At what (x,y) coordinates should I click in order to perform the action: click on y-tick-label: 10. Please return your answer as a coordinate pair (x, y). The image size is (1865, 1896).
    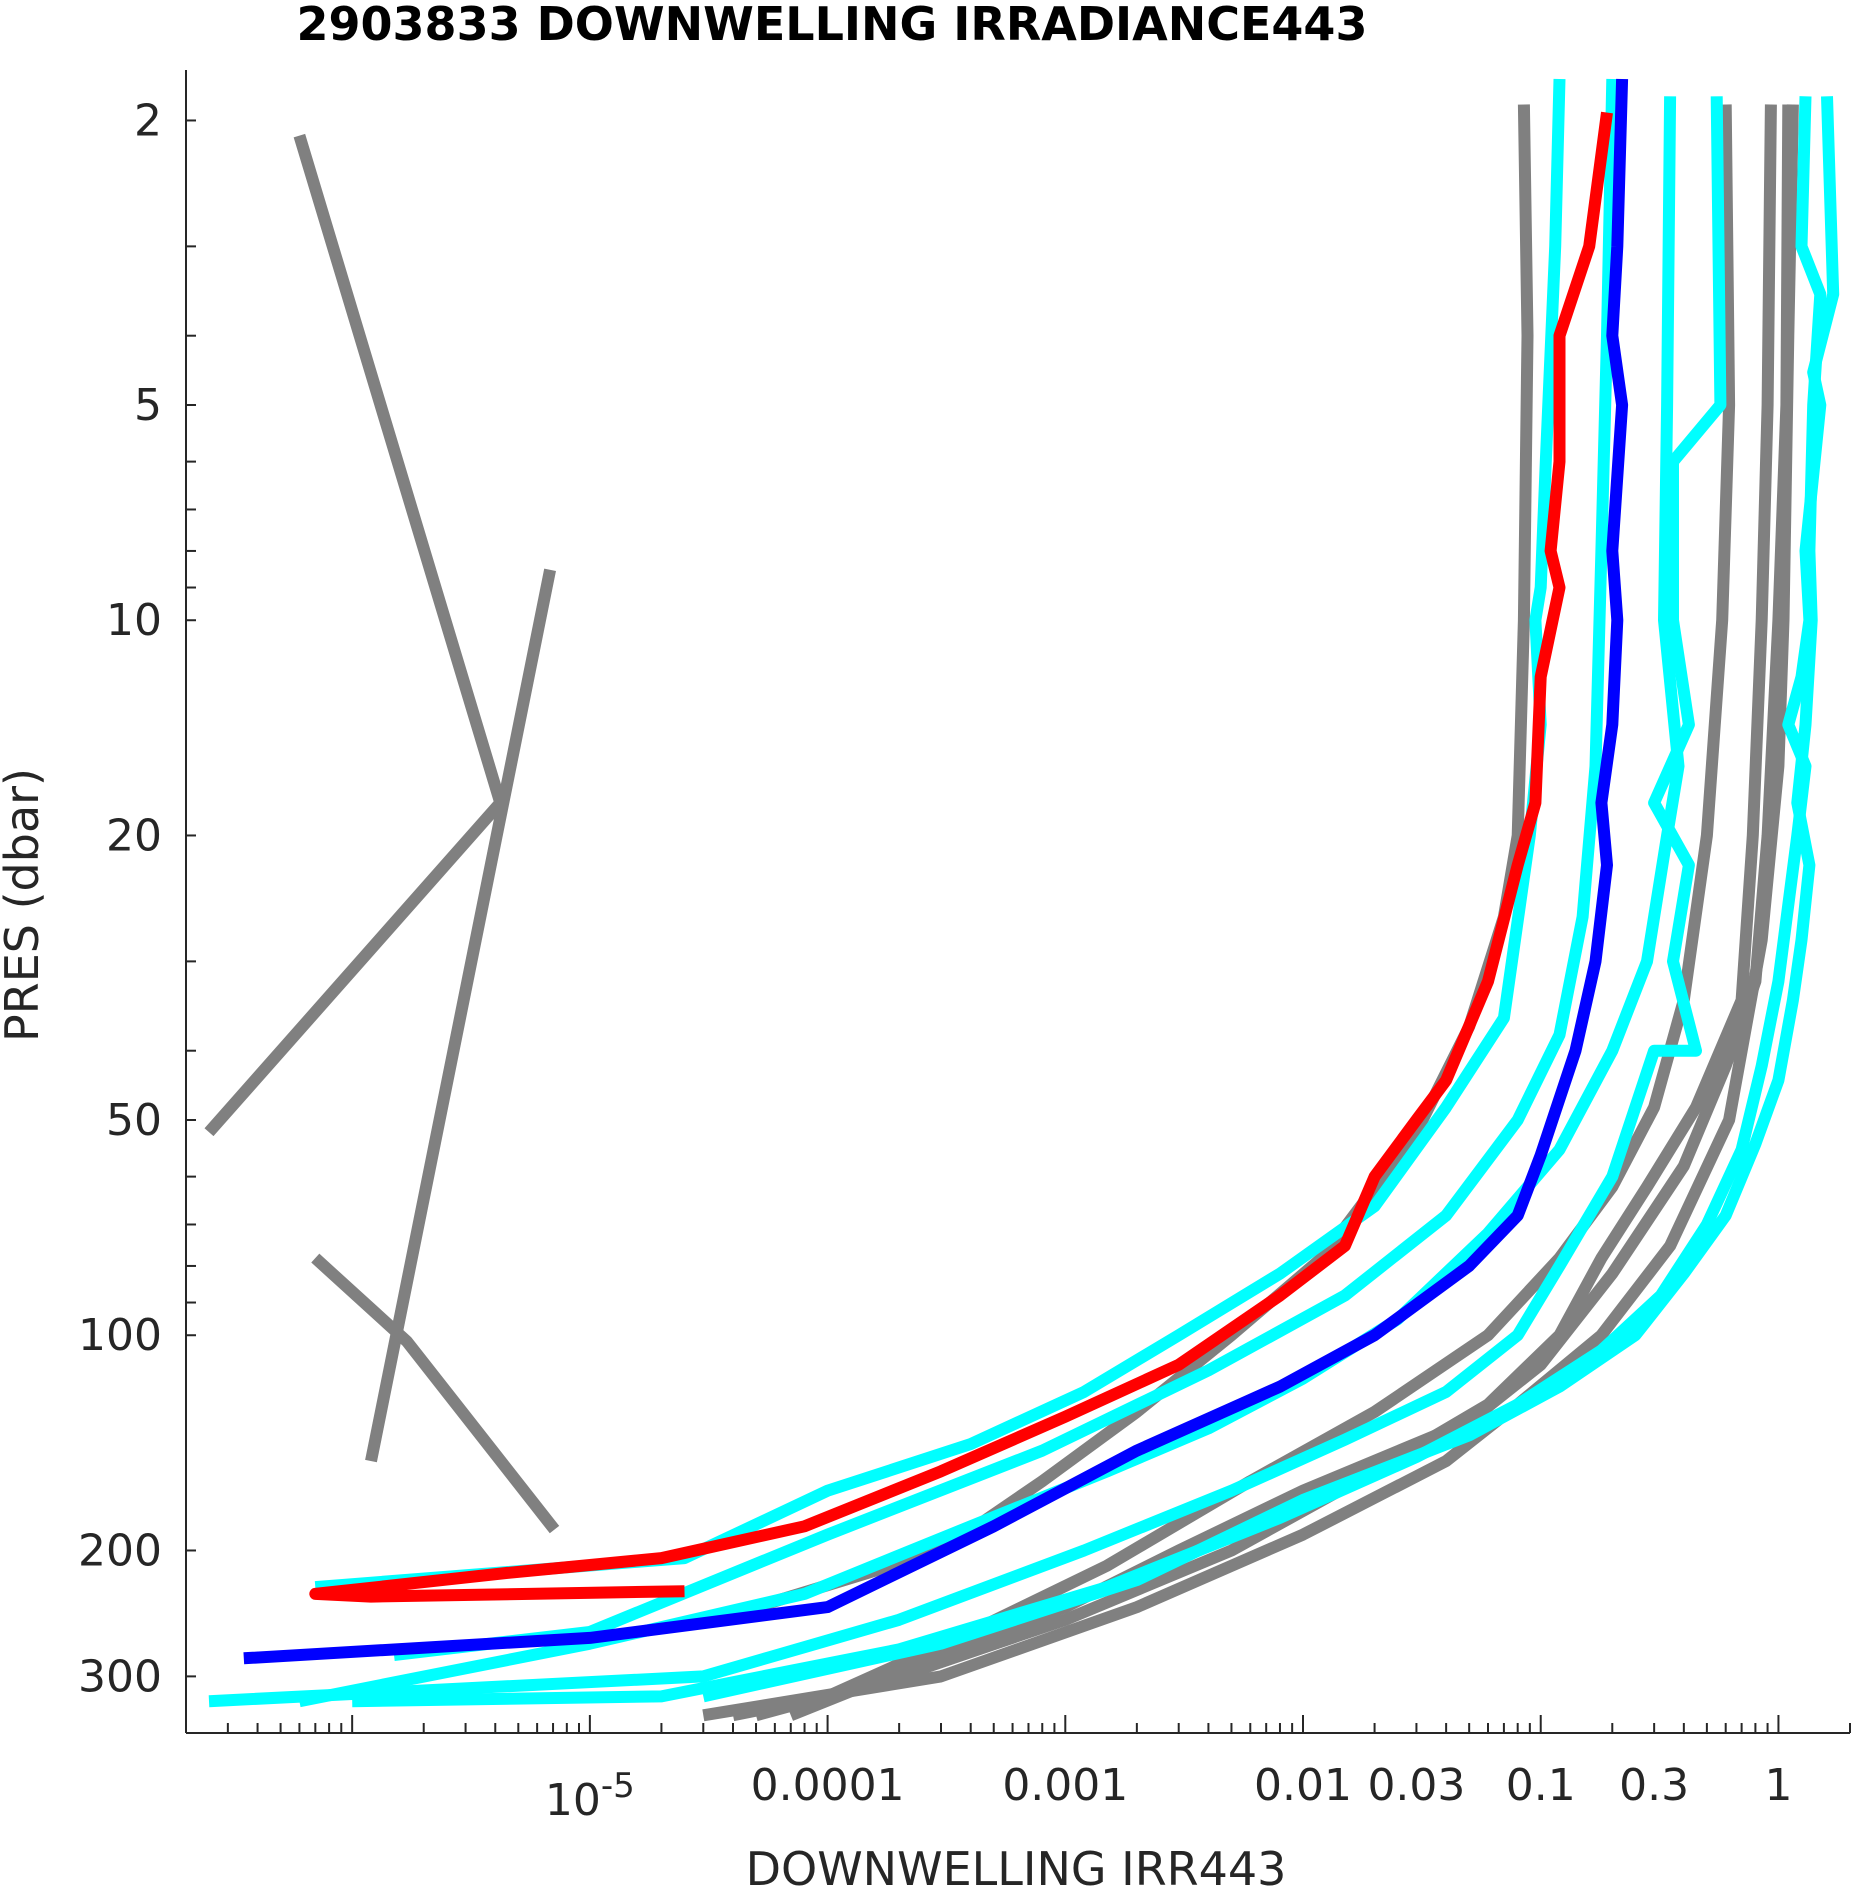
    Looking at the image, I should click on (134, 620).